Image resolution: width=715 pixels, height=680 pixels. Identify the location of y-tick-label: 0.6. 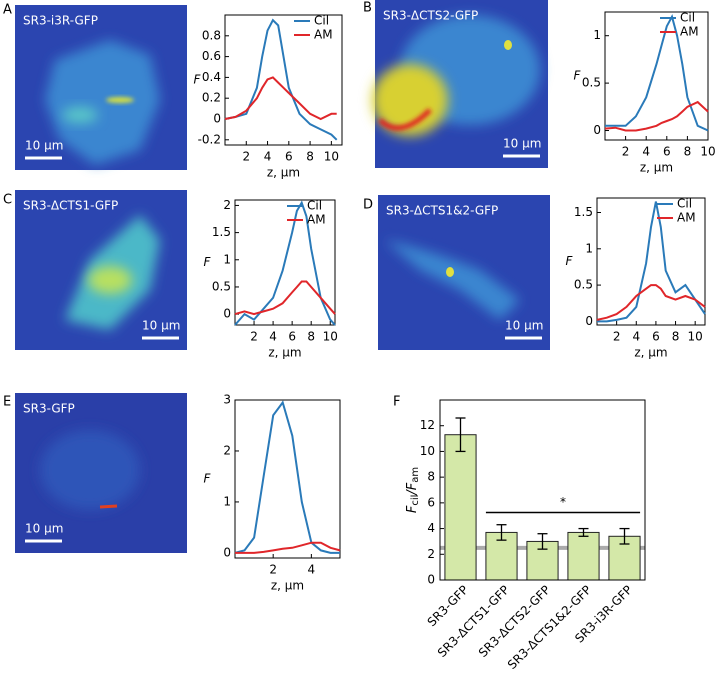
(211, 56).